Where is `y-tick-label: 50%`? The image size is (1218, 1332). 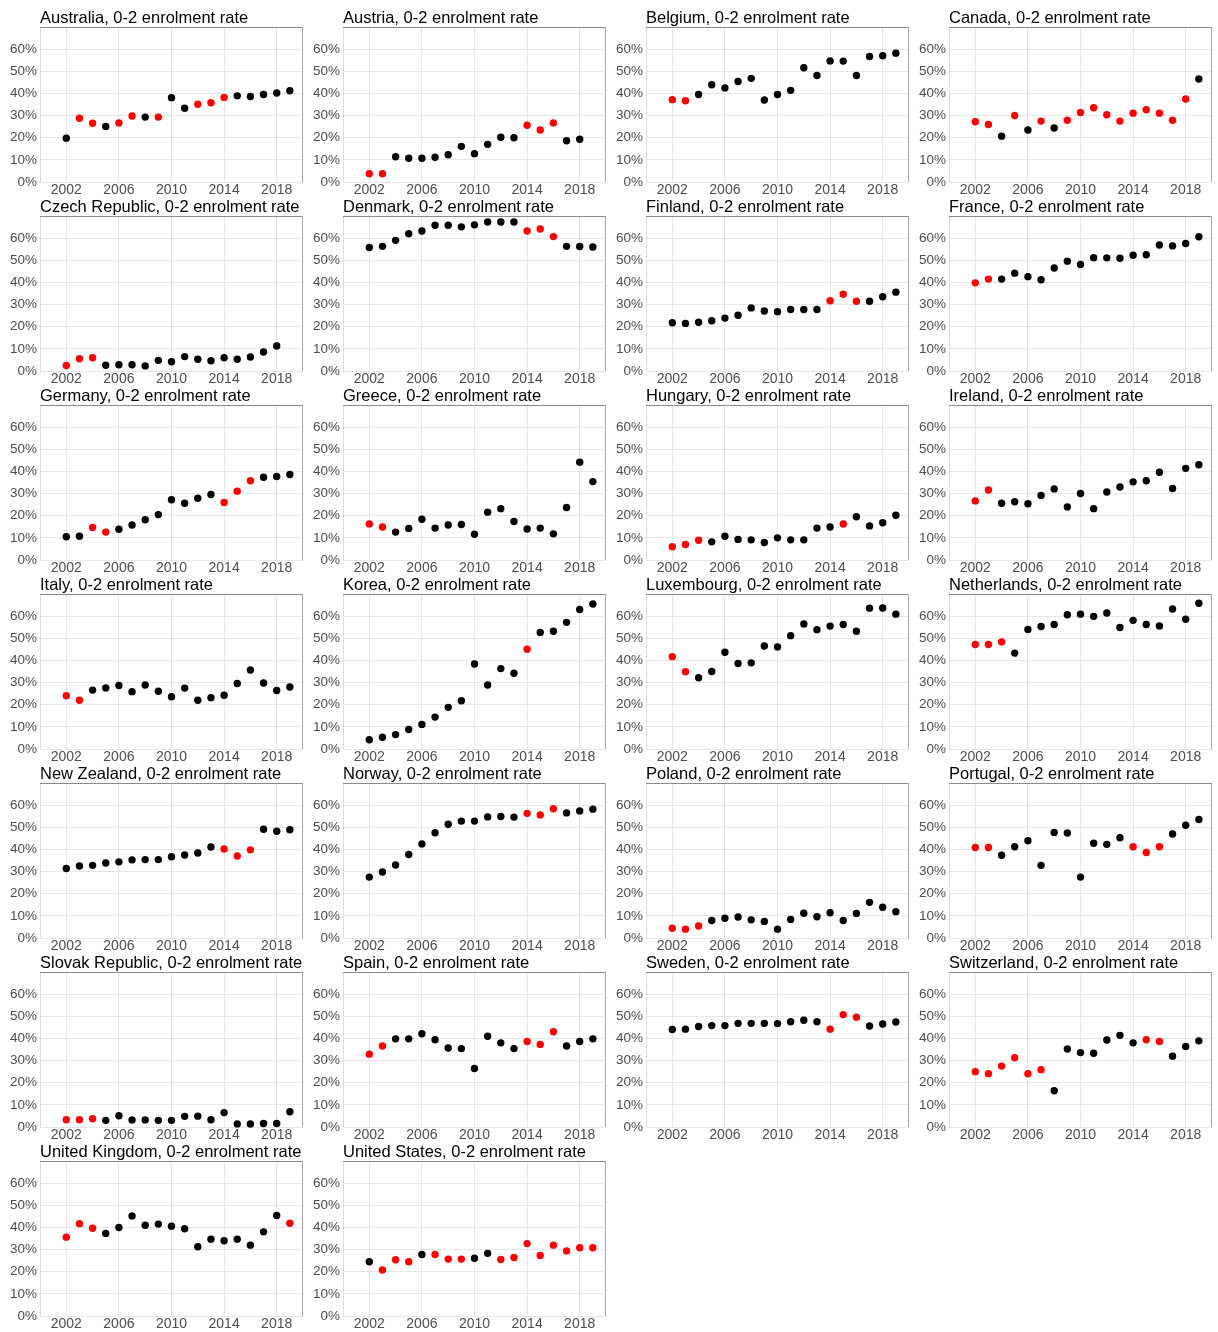 y-tick-label: 50% is located at coordinates (932, 1015).